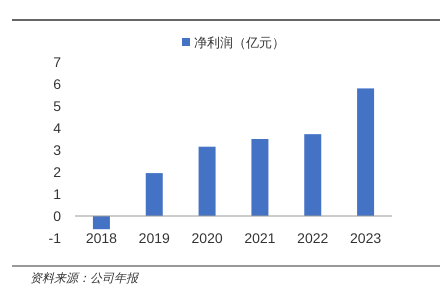  Describe the element at coordinates (55, 238) in the screenshot. I see `y-tick-label: -1` at that location.